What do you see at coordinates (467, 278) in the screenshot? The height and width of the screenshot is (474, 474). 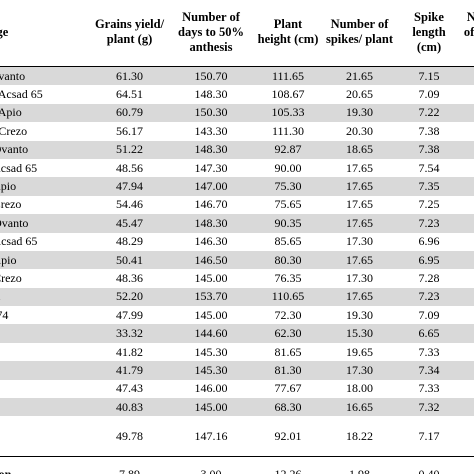 I see `cell-grains-per-spike: 64.4` at bounding box center [467, 278].